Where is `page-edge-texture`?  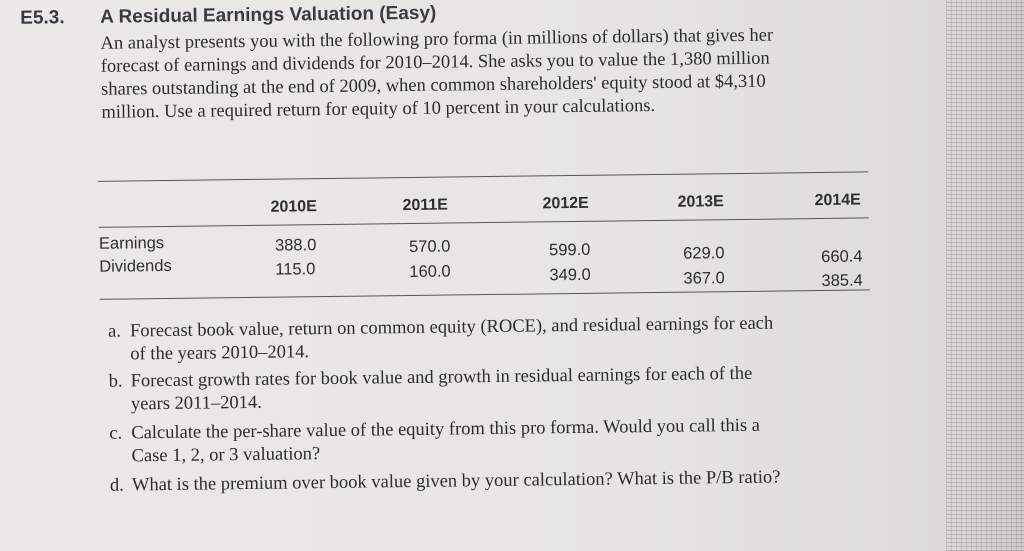 page-edge-texture is located at coordinates (985, 275).